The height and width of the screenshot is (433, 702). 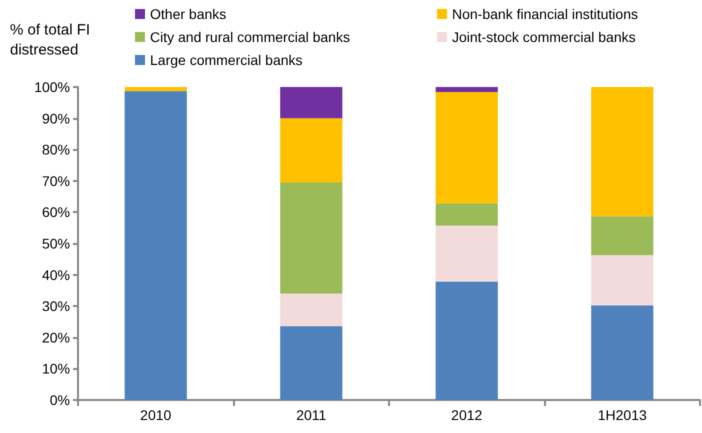 I want to click on y-tick-label: 90%, so click(x=56, y=118).